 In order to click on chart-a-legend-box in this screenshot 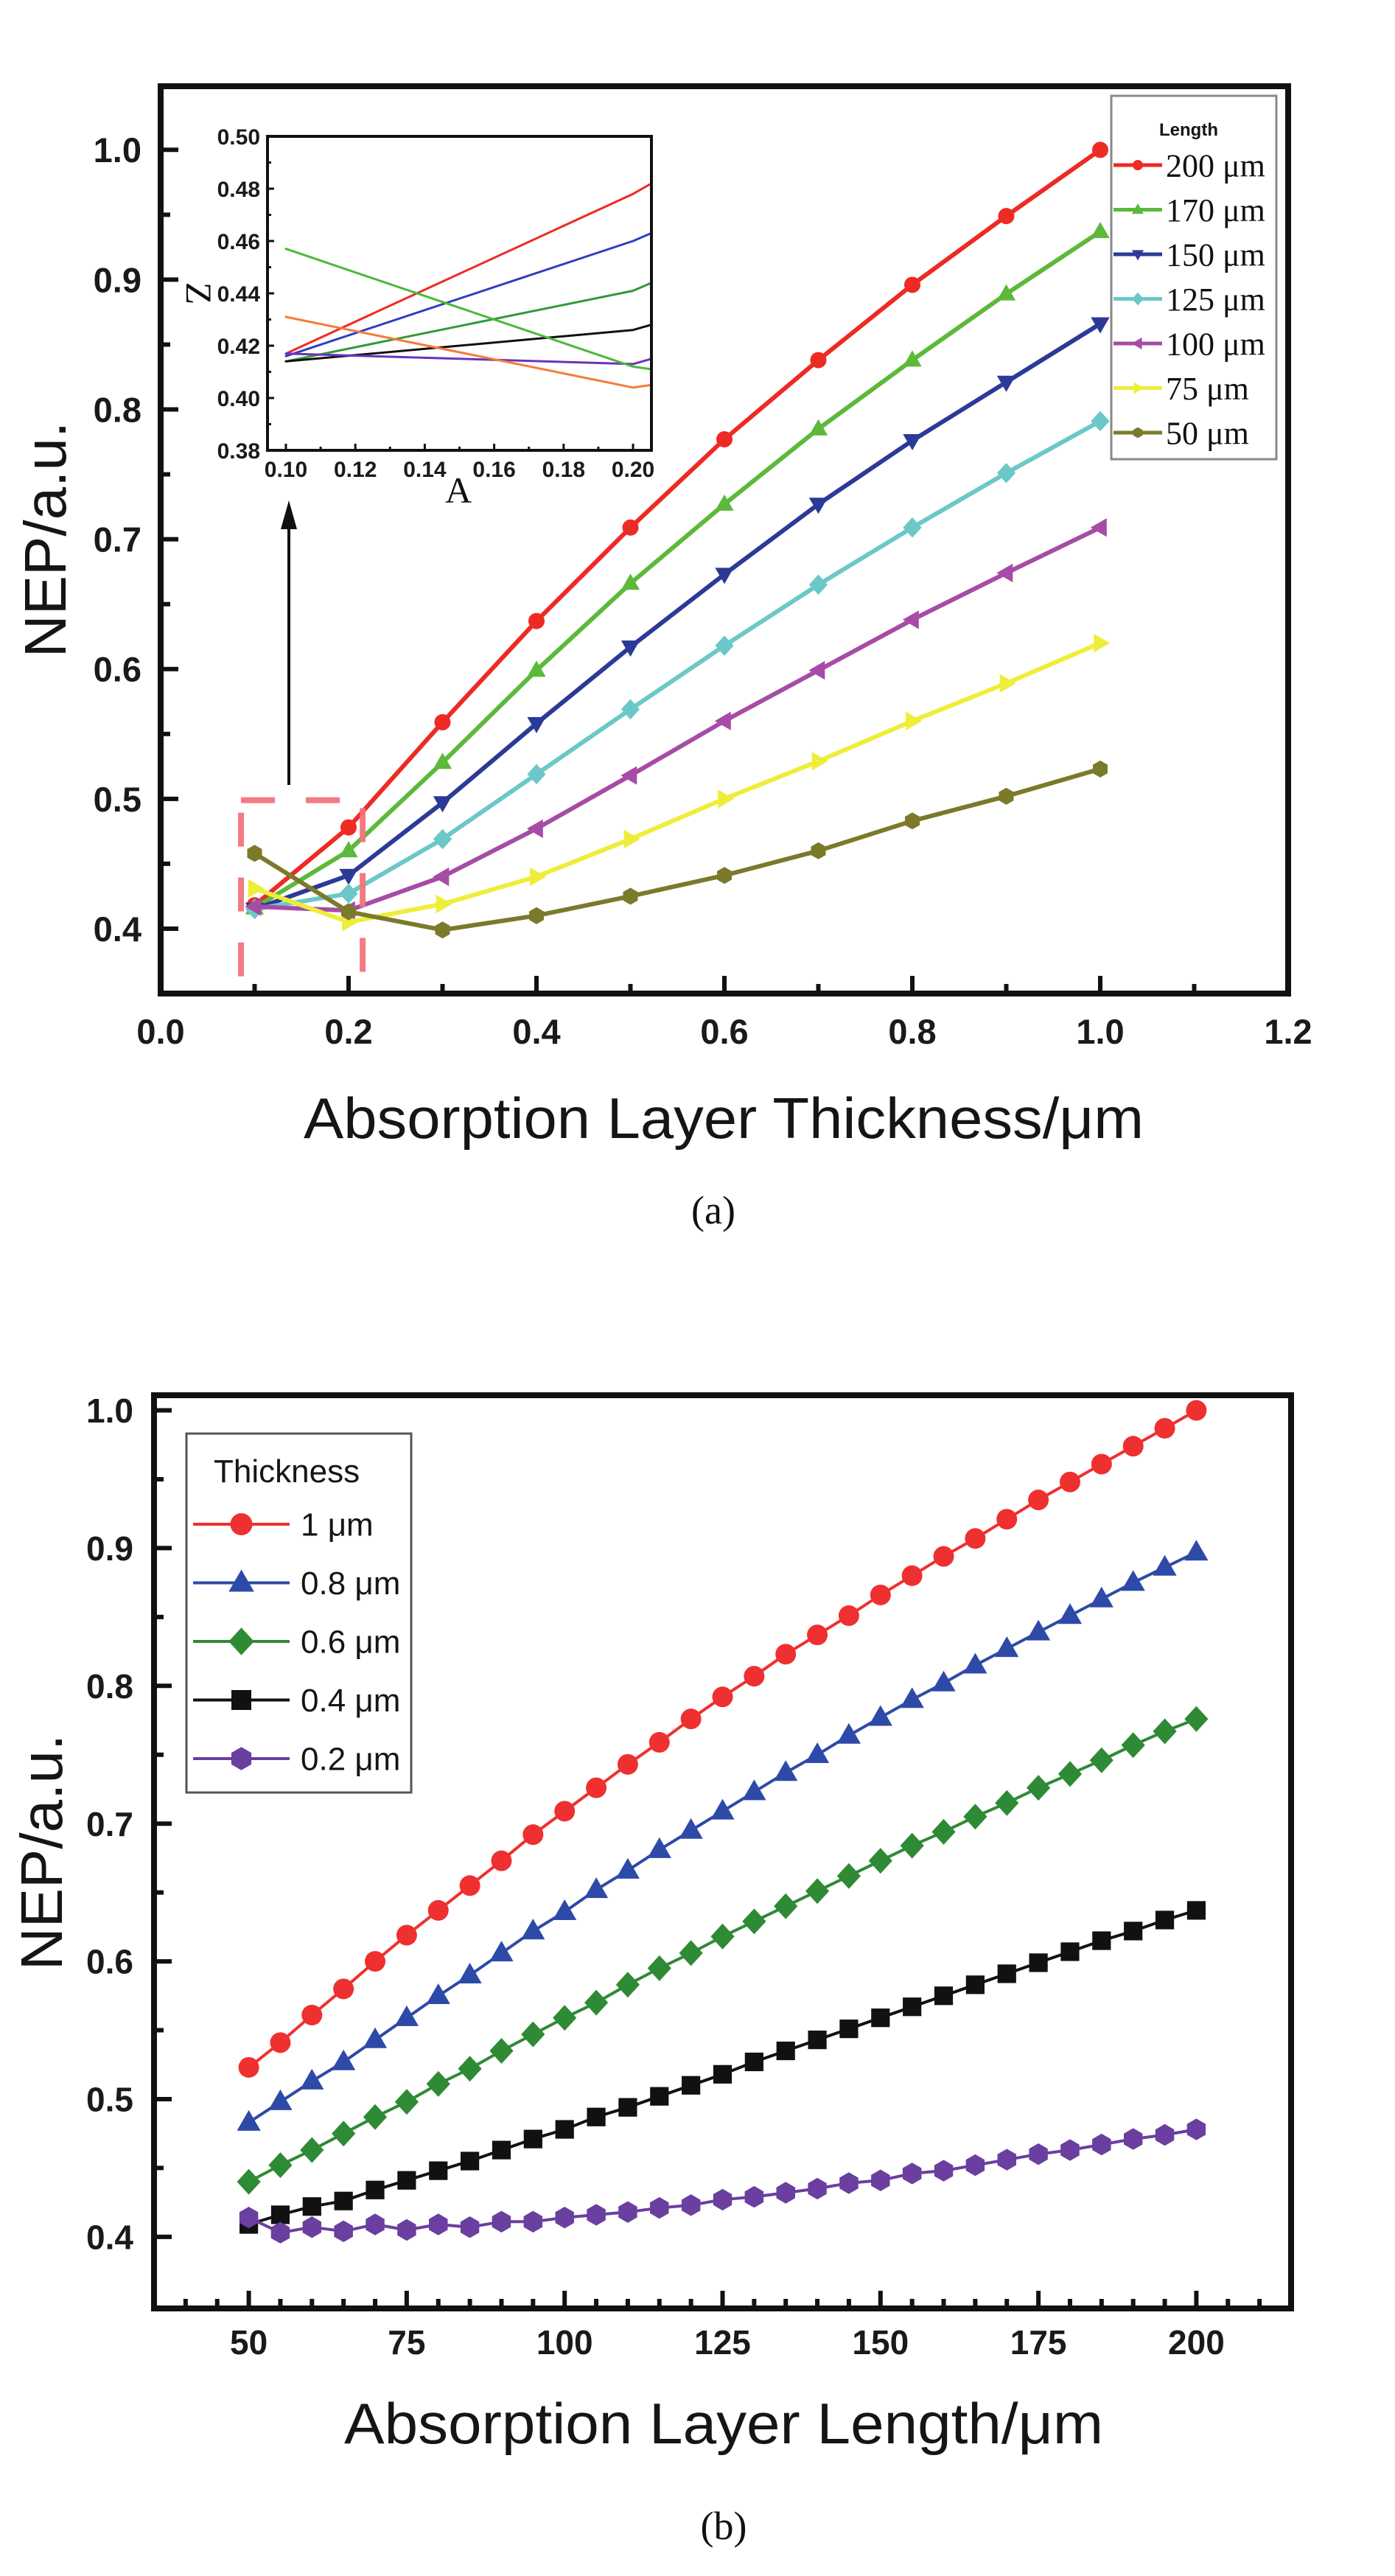, I will do `click(1194, 277)`.